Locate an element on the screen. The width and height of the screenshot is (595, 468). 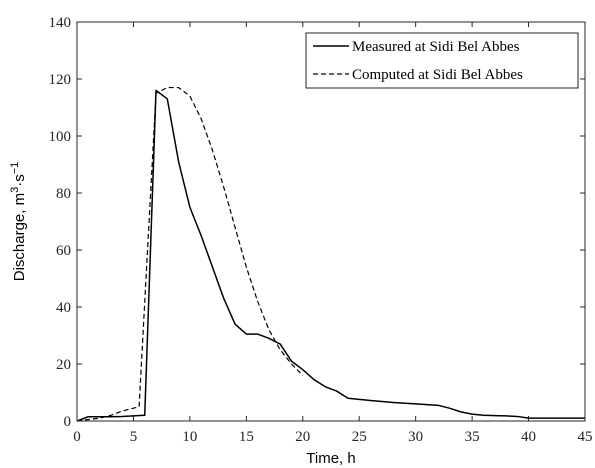
y-label-s: s is located at coordinates (19, 178).